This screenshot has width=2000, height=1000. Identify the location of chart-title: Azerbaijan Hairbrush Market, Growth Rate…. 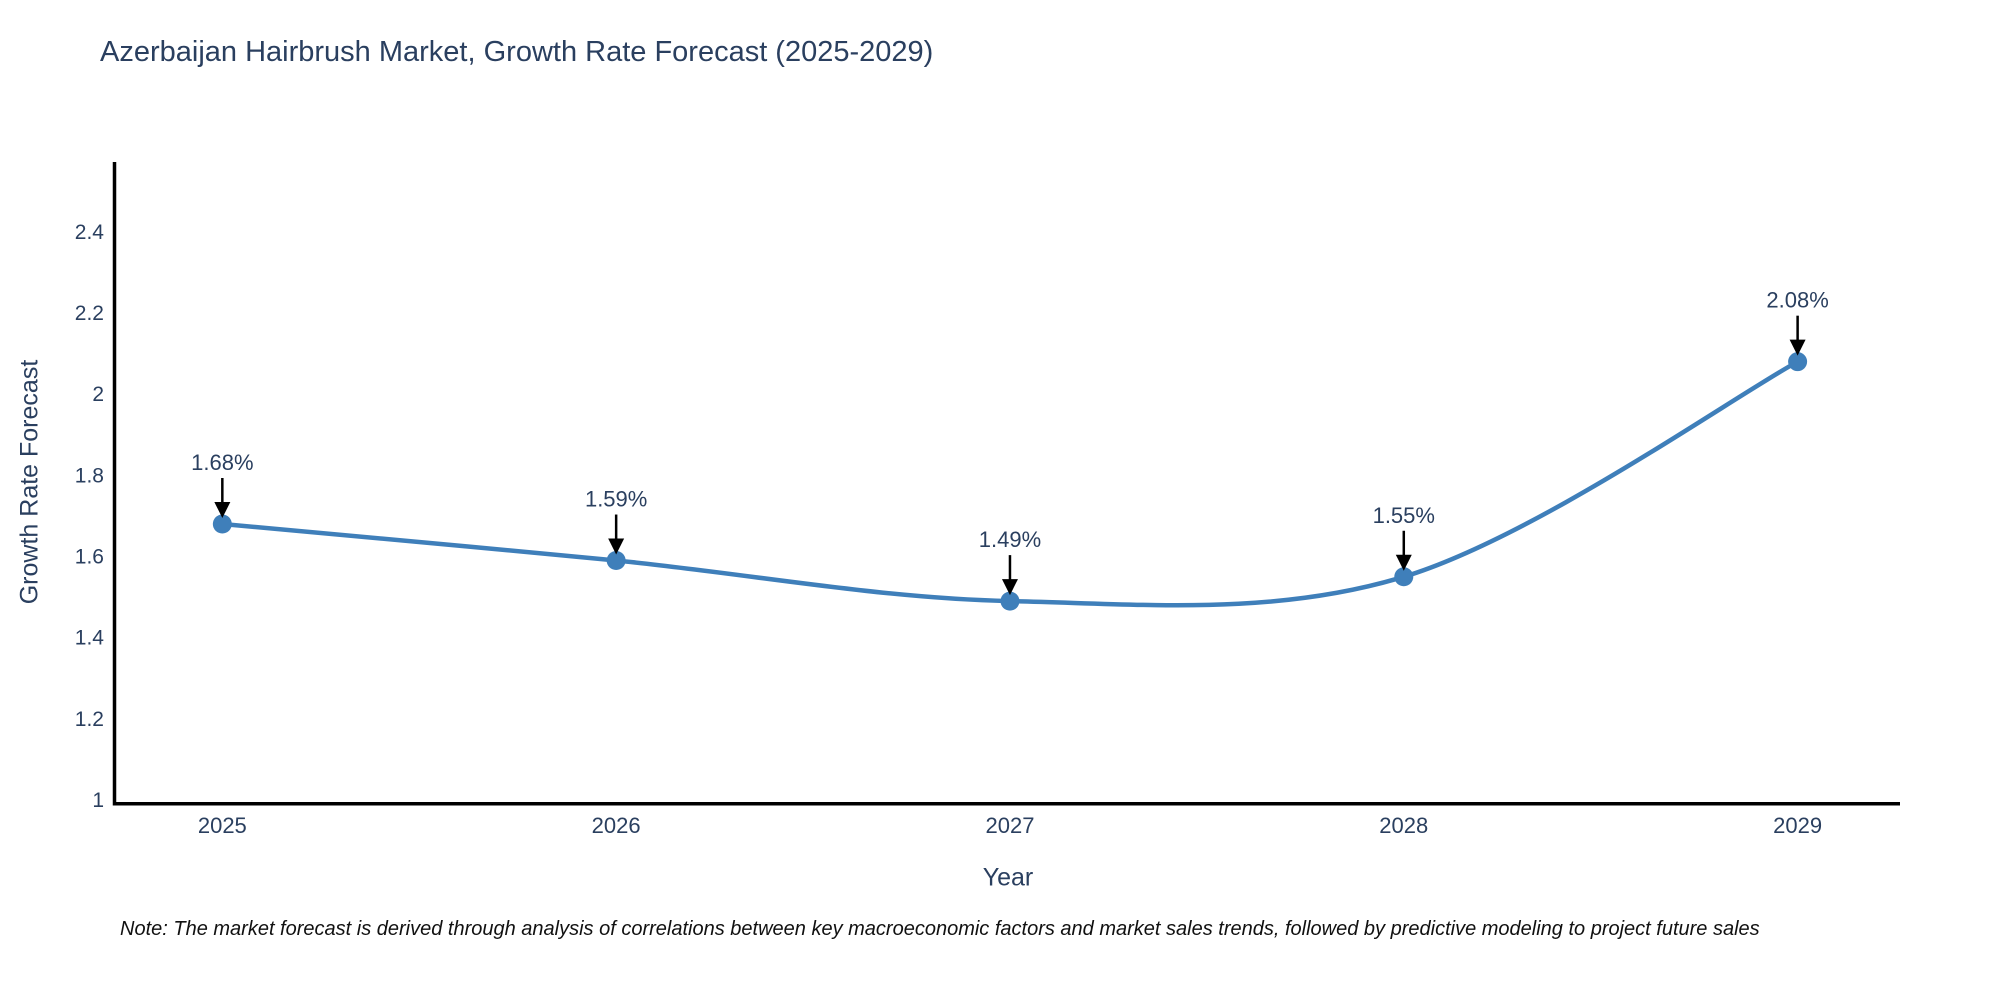
(517, 52).